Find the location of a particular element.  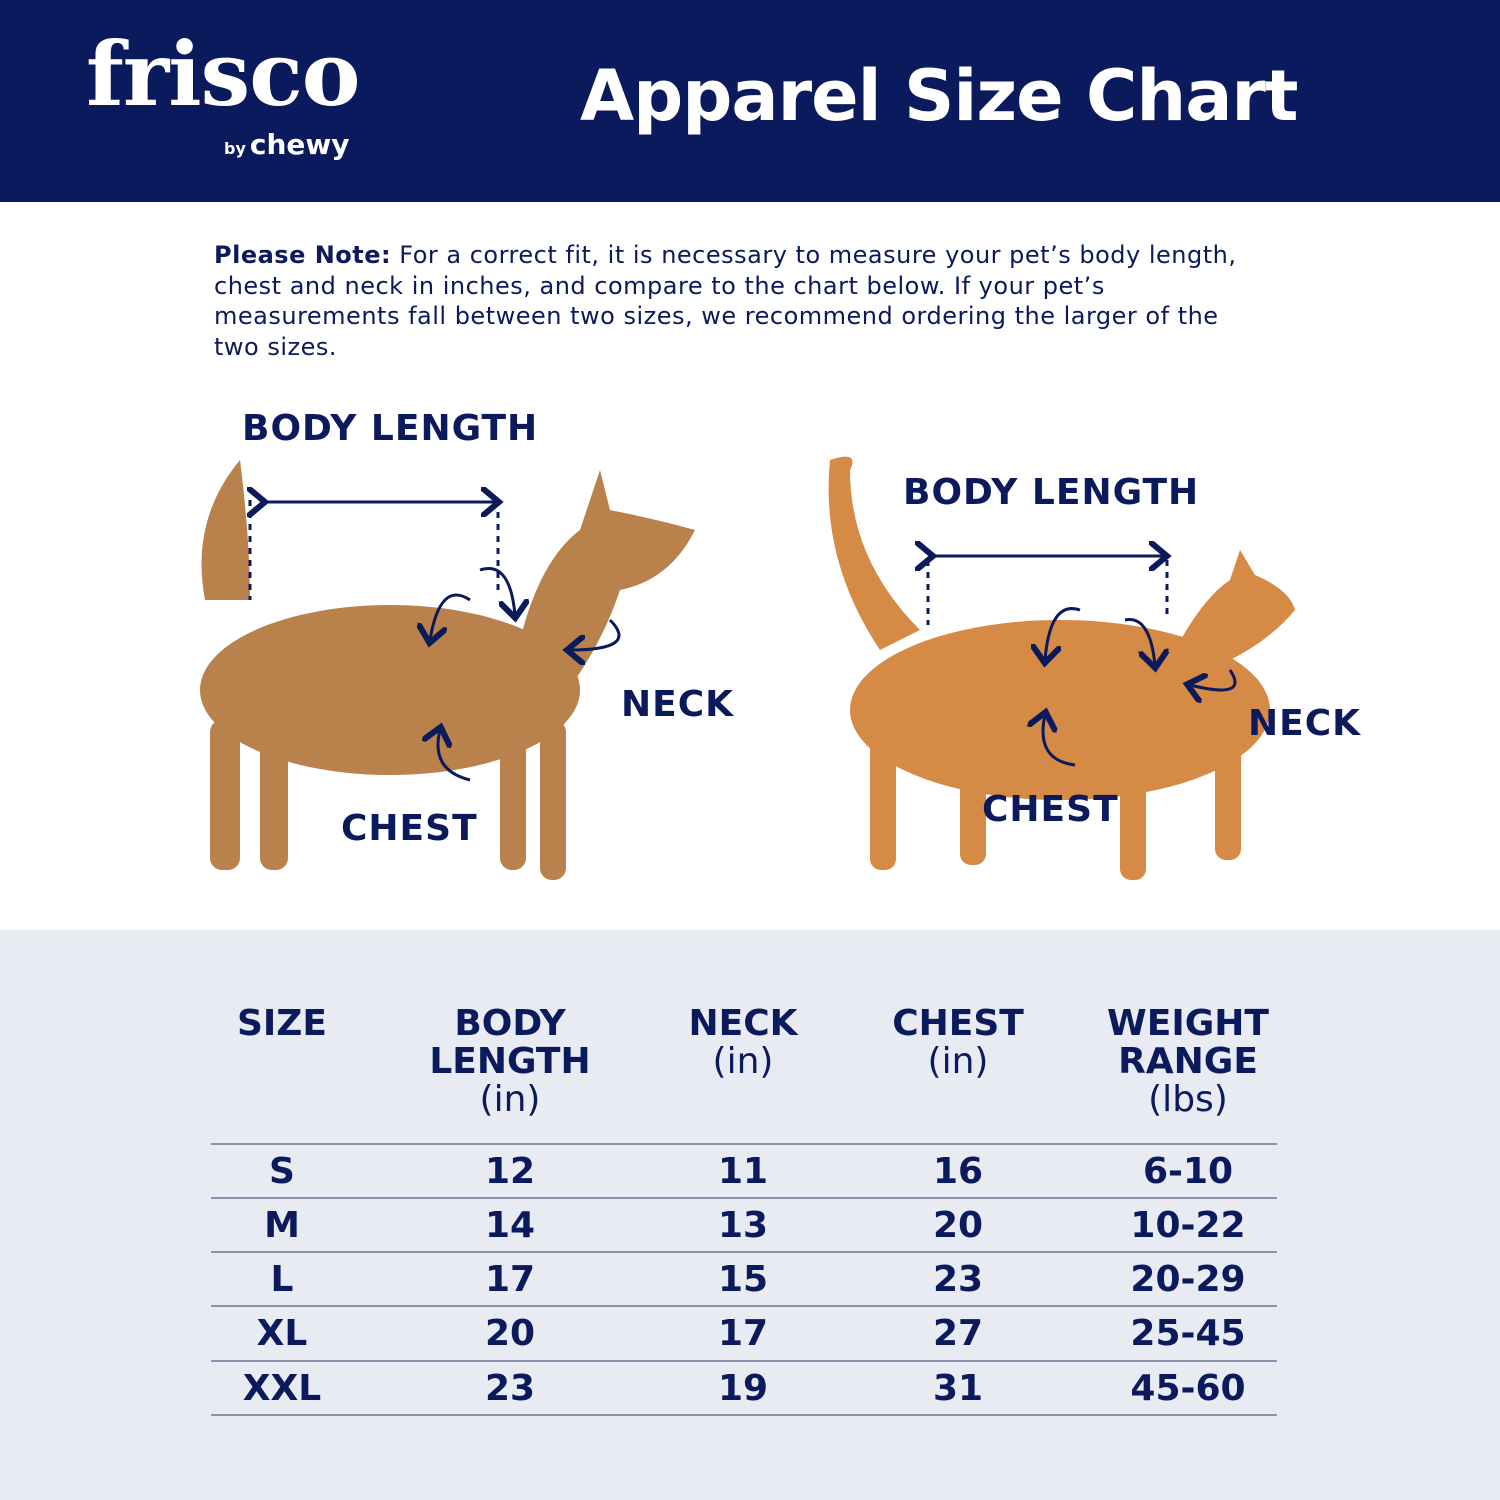

table-row: S 12 11 16 6-10 is located at coordinates (750, 1172).